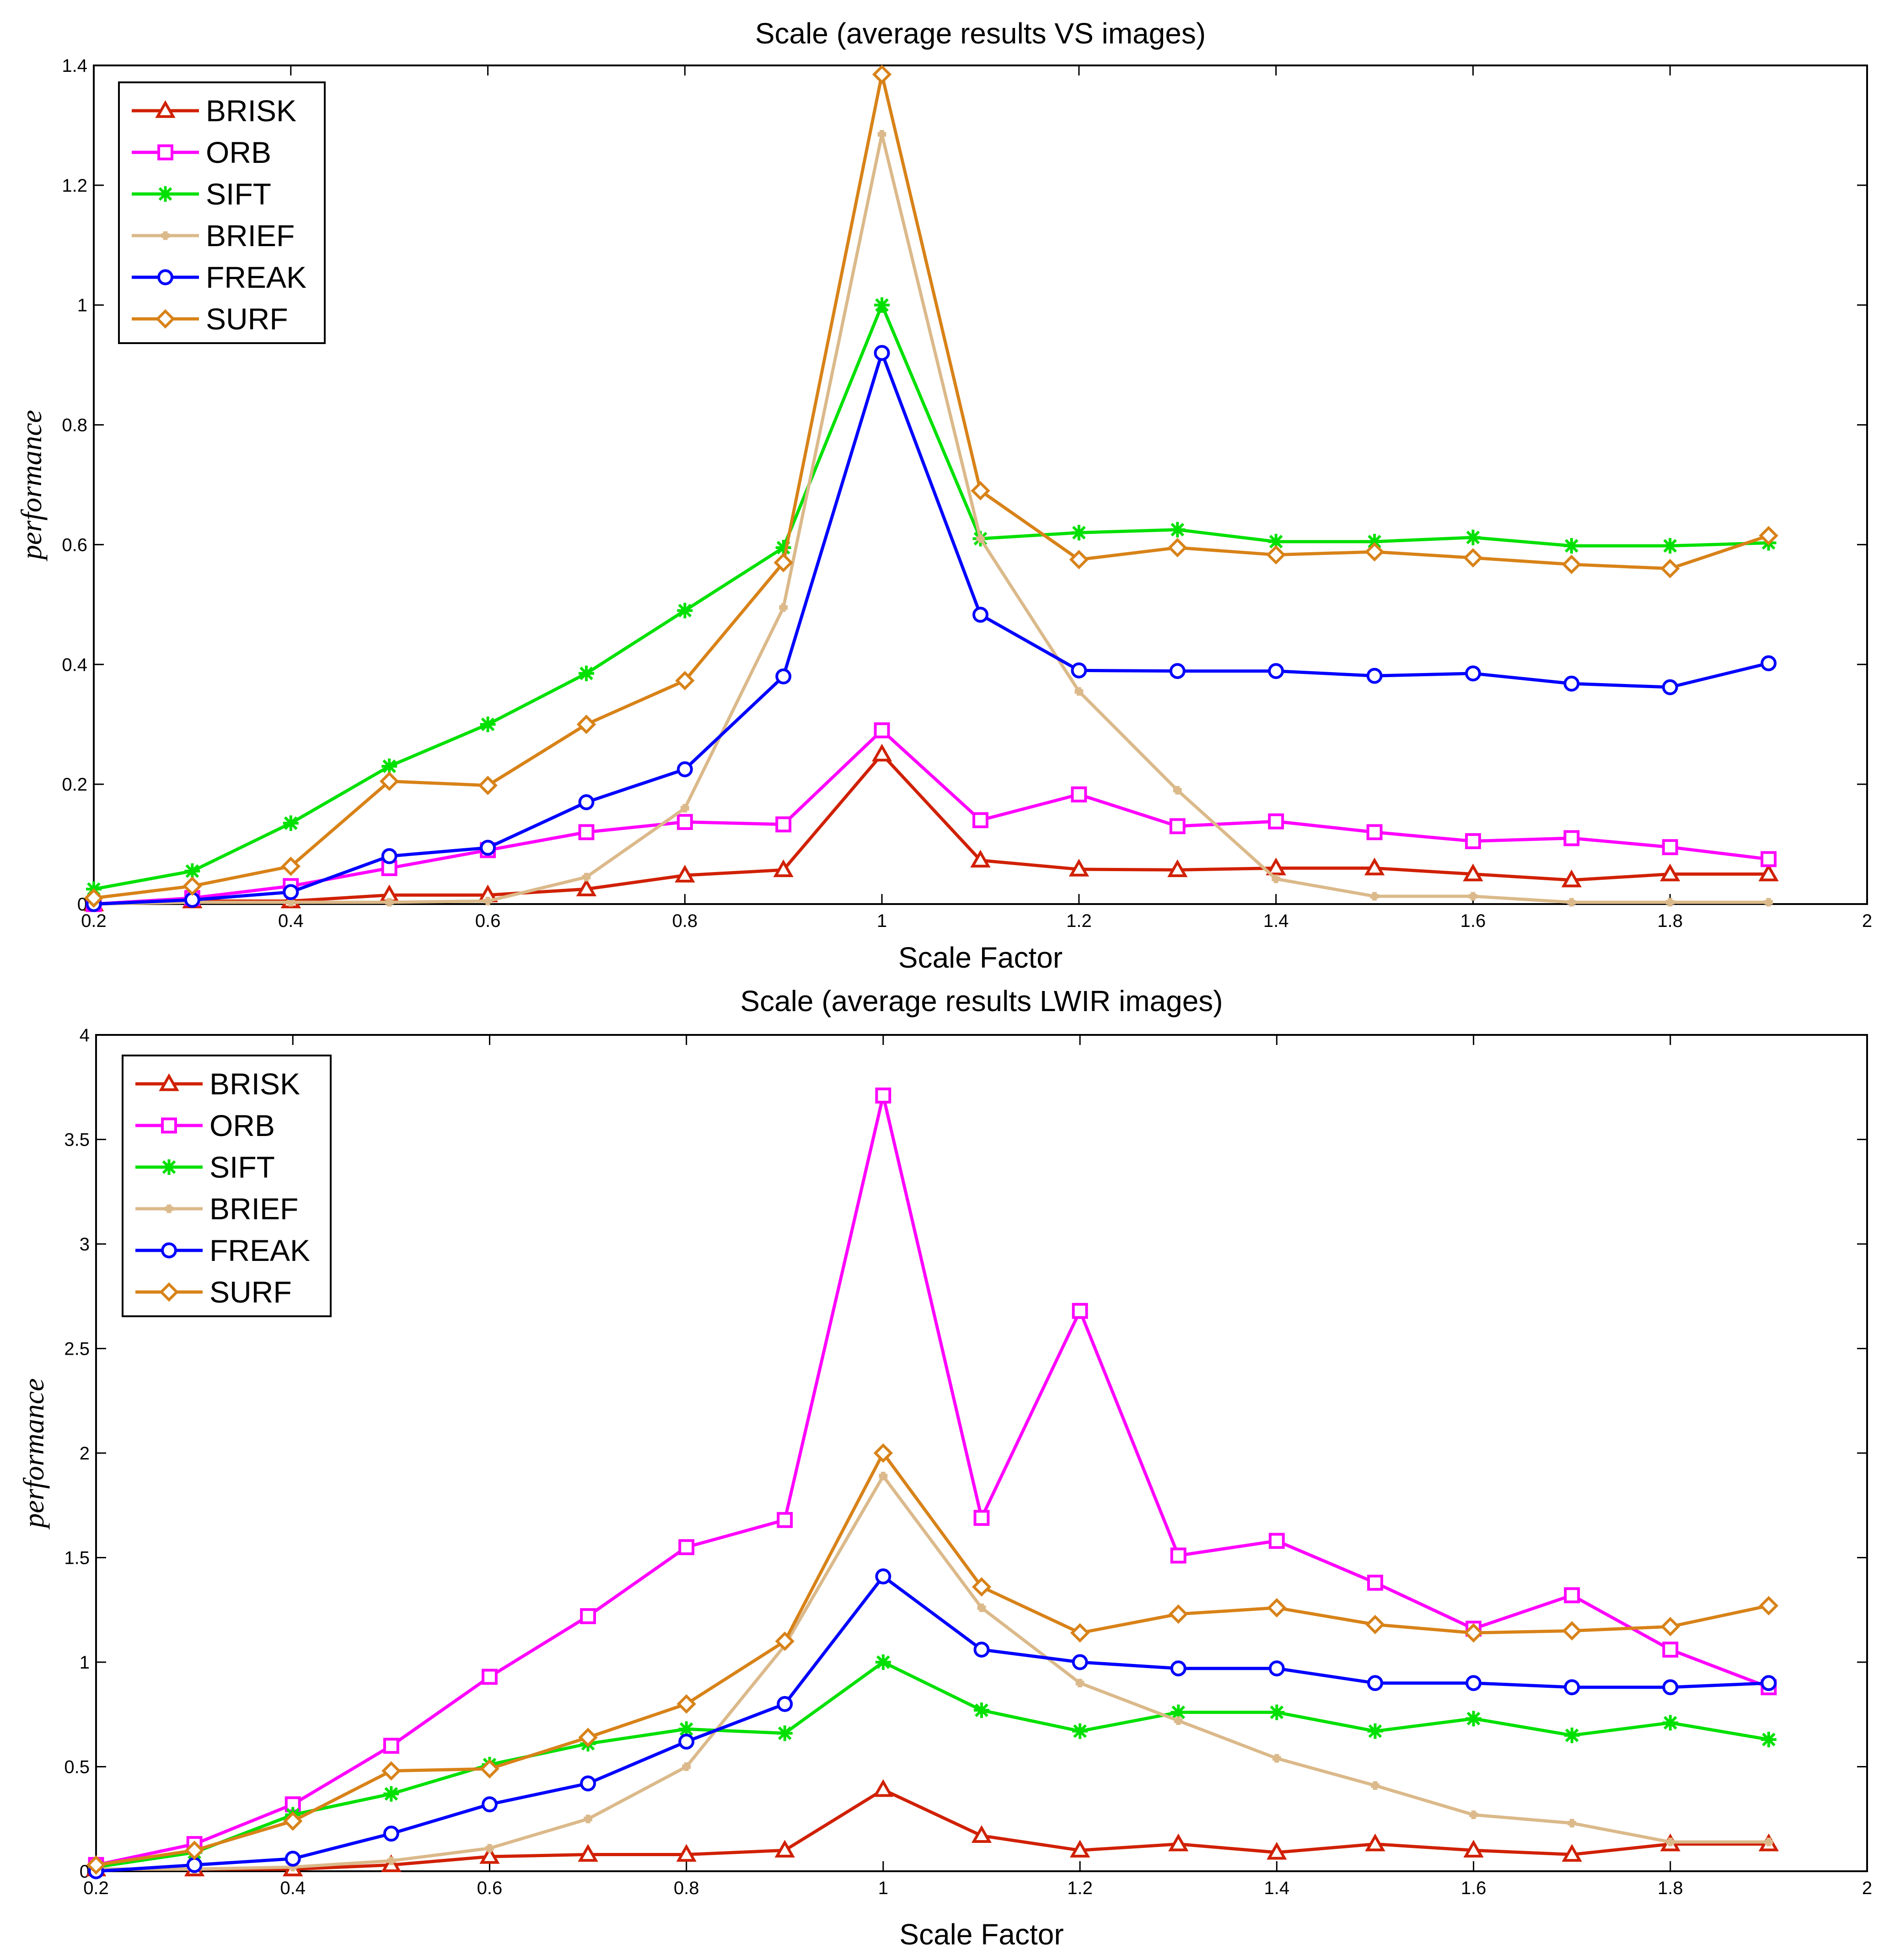 This screenshot has width=1895, height=1960. I want to click on x-tick-label: 0.8, so click(685, 921).